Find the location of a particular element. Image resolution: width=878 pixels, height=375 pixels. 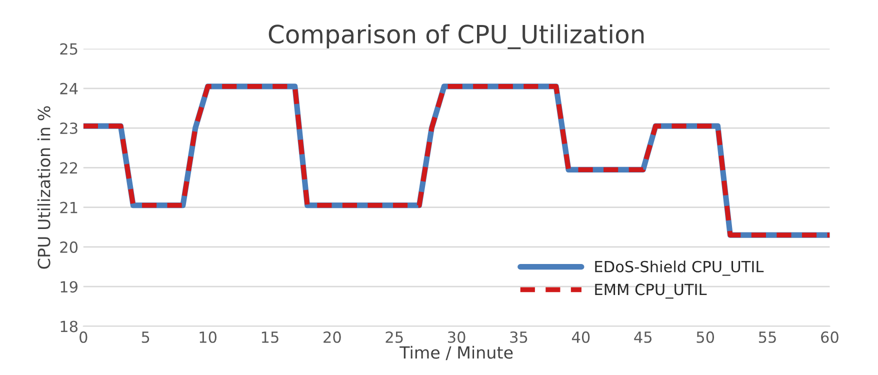

y-tick-label: 18 is located at coordinates (69, 326).